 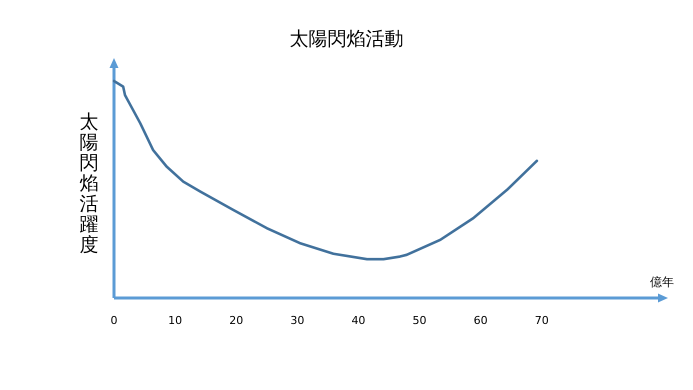 I want to click on x-tick-label: 50, so click(x=419, y=320).